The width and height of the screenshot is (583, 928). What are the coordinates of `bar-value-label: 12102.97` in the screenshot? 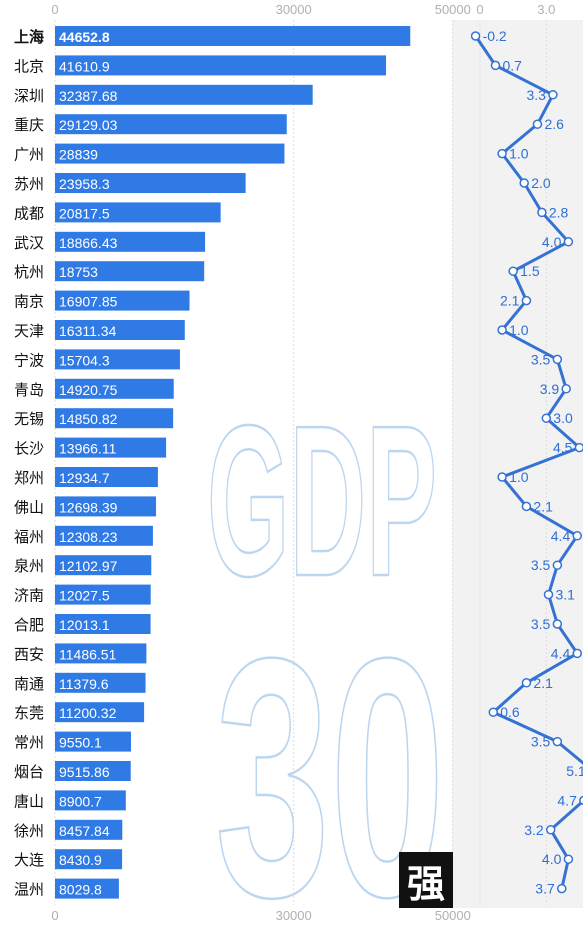 It's located at (88, 566).